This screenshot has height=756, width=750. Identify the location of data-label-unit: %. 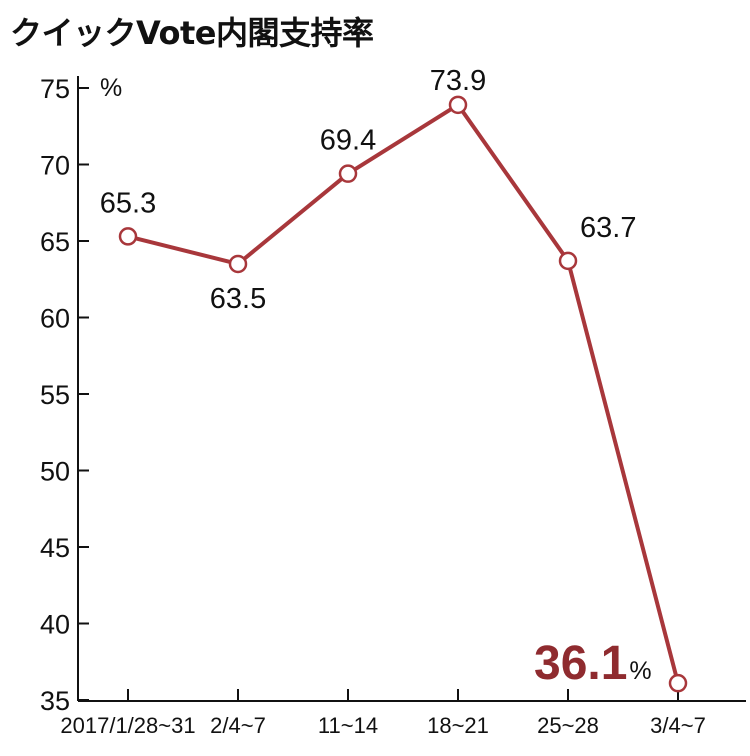
(640, 671).